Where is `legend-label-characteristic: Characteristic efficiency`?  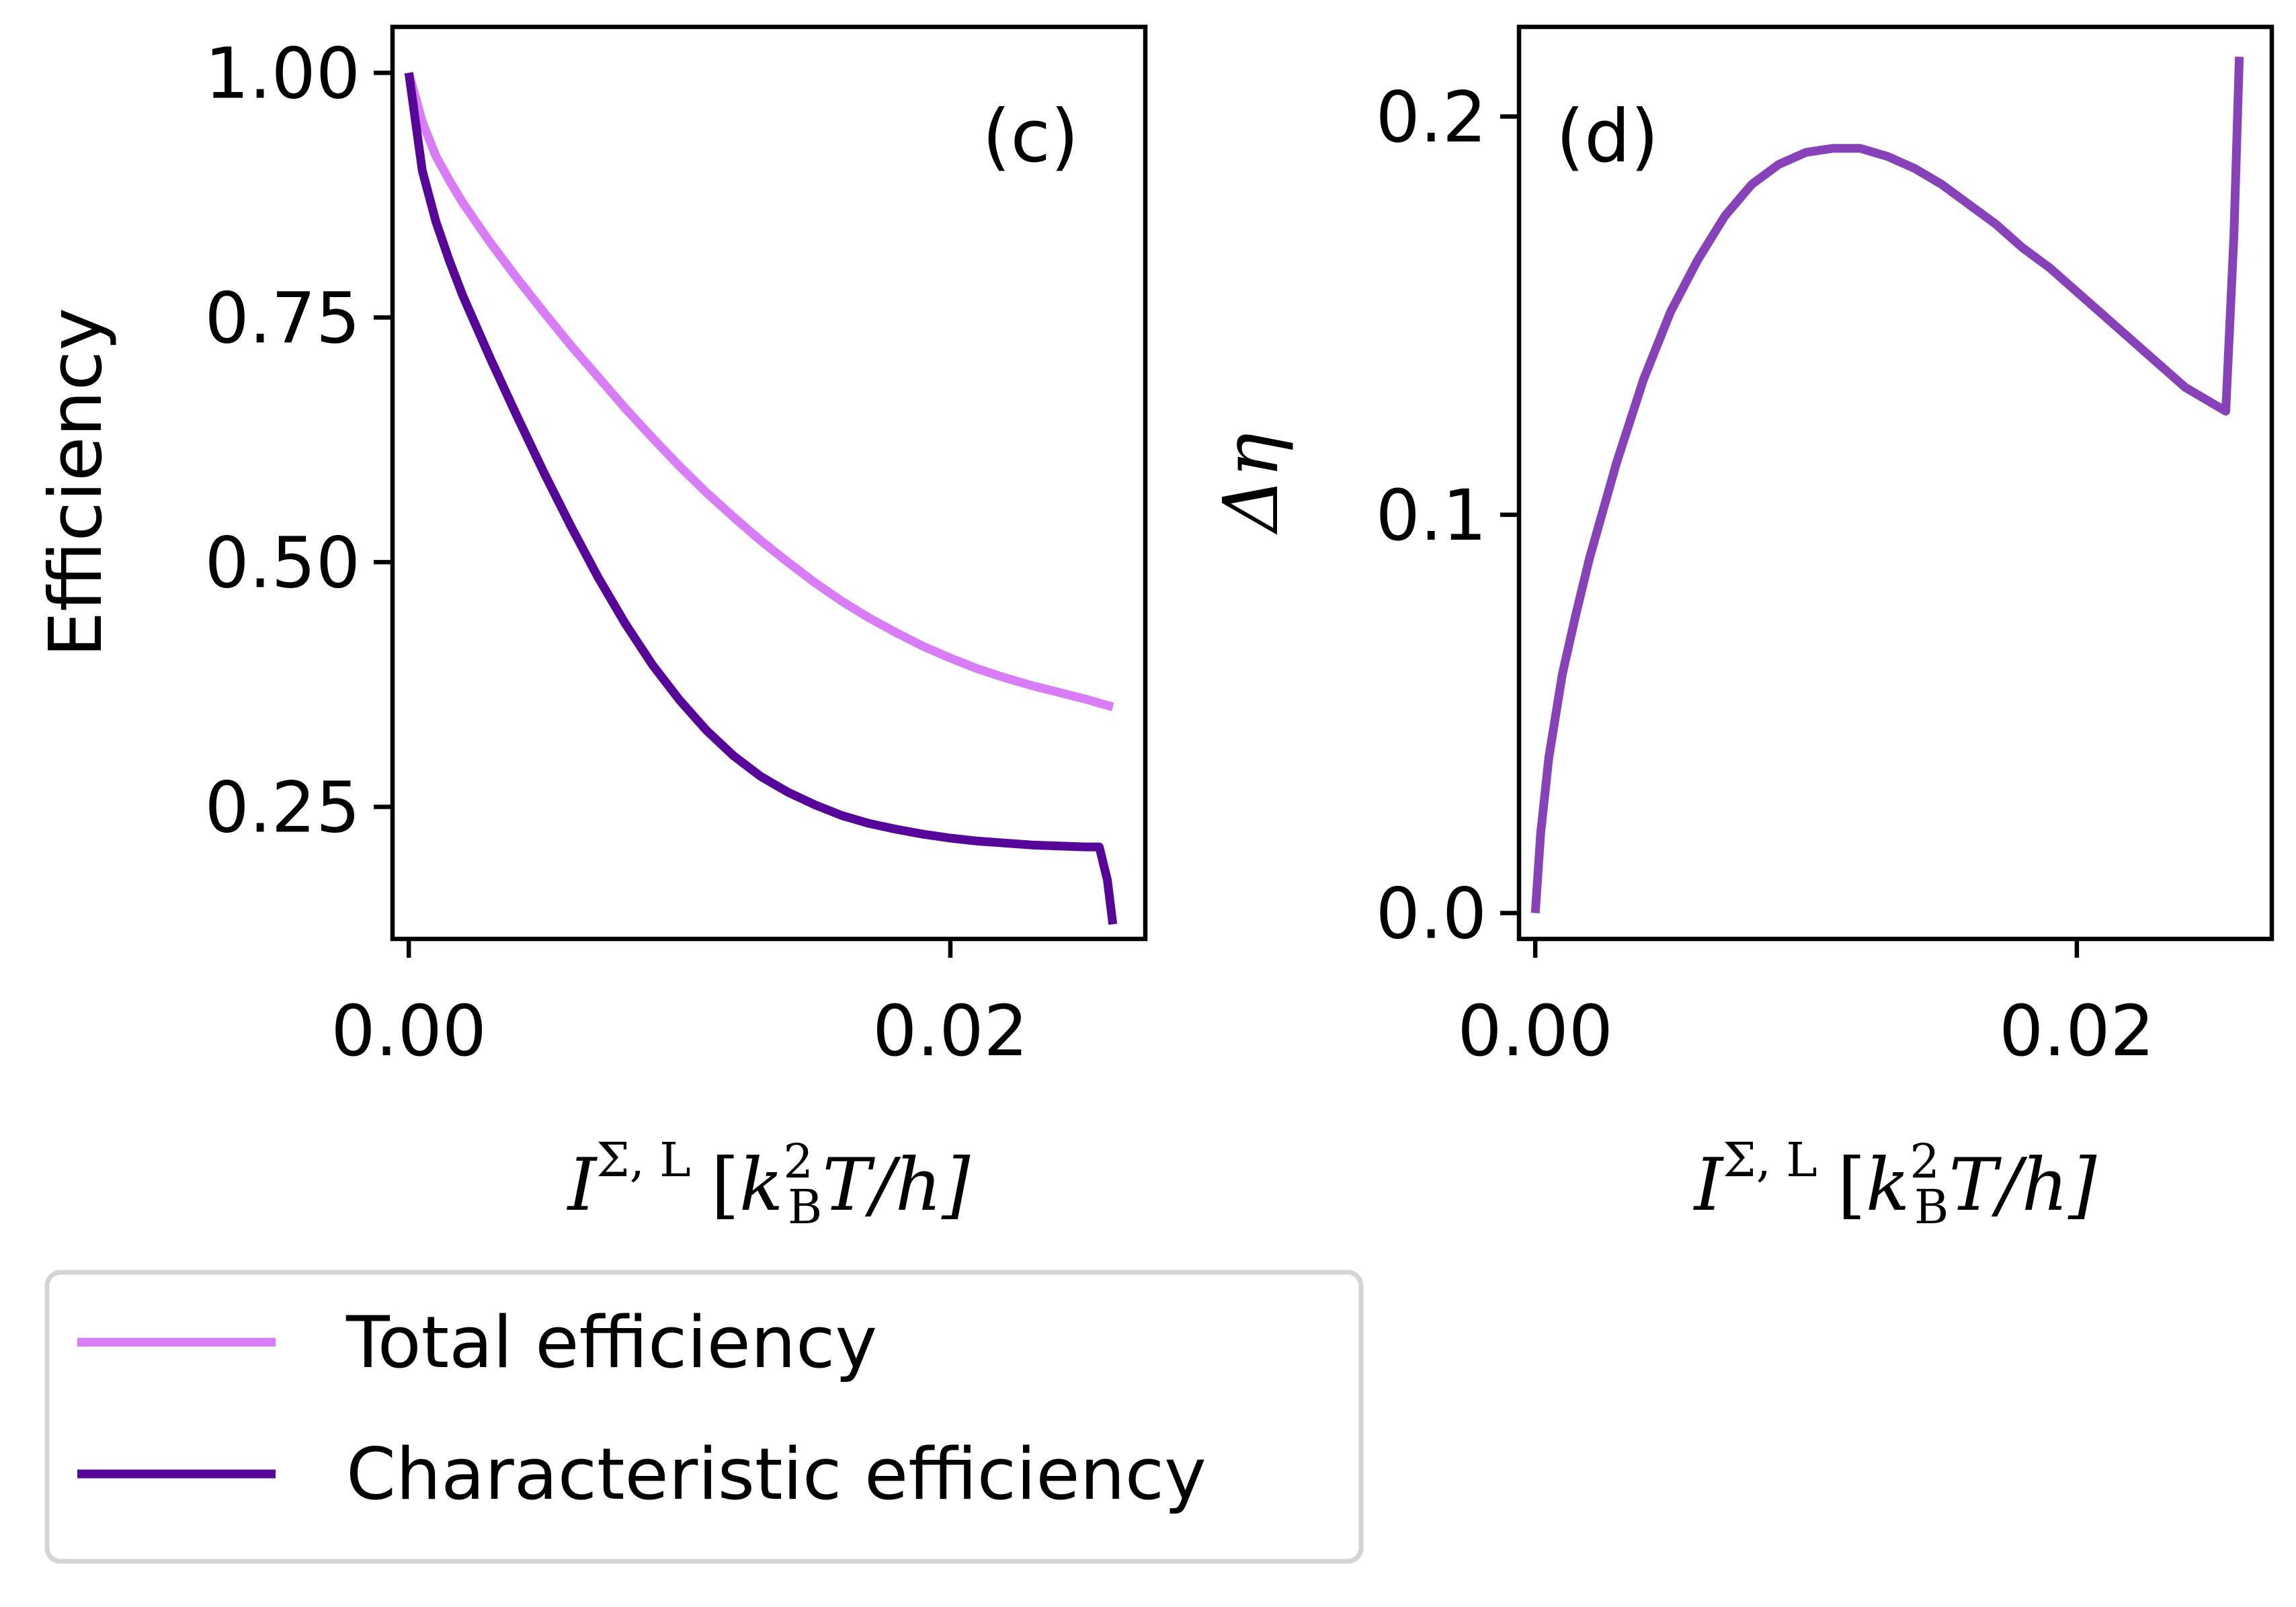
legend-label-characteristic: Characteristic efficiency is located at coordinates (776, 1474).